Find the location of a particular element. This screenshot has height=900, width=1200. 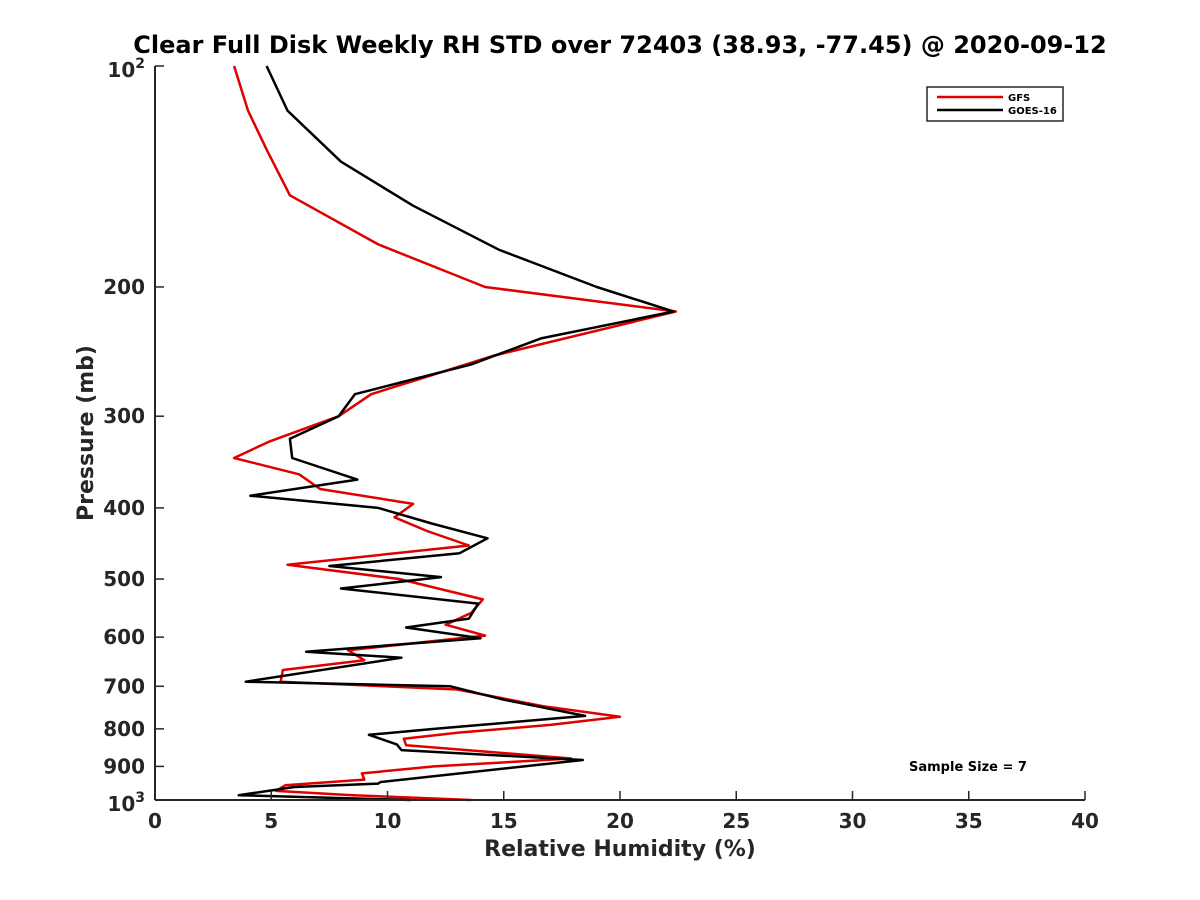

y-tick-label: 10³ is located at coordinates (126, 803).